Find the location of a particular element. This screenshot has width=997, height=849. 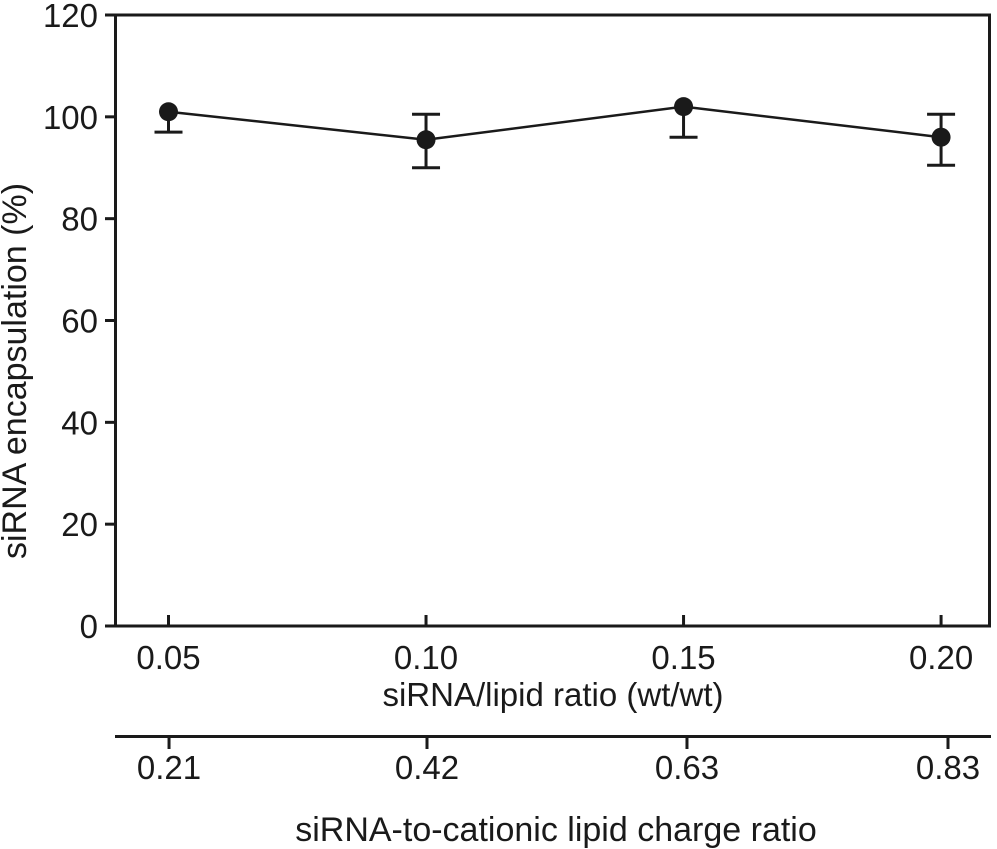

secondary-x-tick-label: 0.83 is located at coordinates (948, 767).